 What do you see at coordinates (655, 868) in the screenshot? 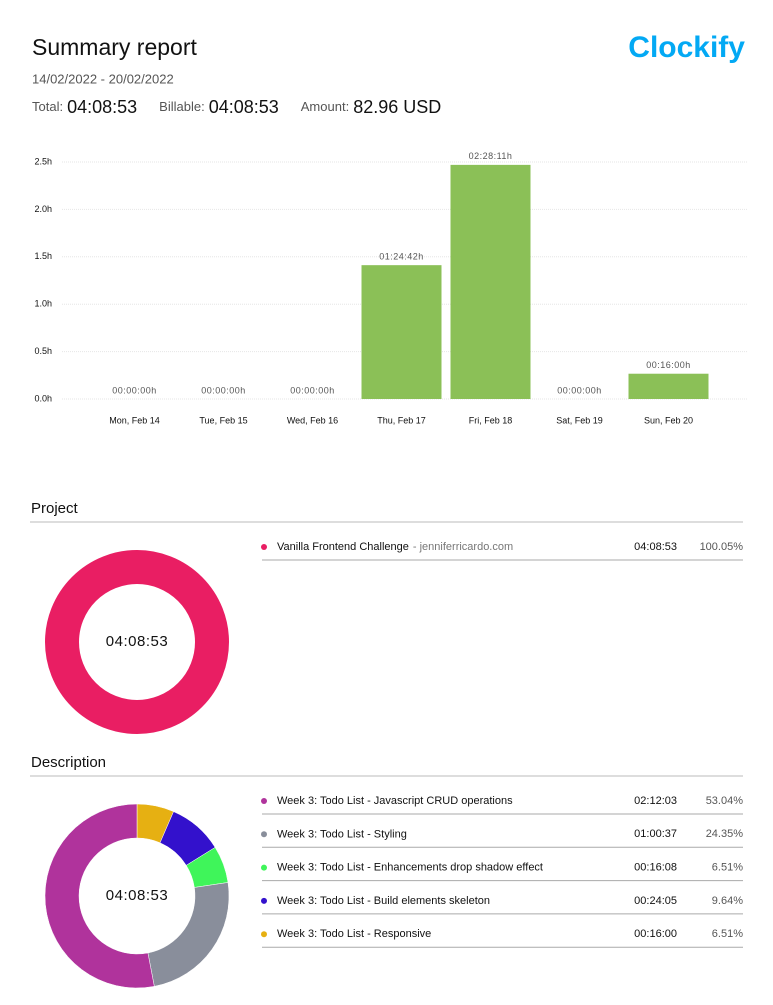
I see `legend-duration: 00:16:08` at bounding box center [655, 868].